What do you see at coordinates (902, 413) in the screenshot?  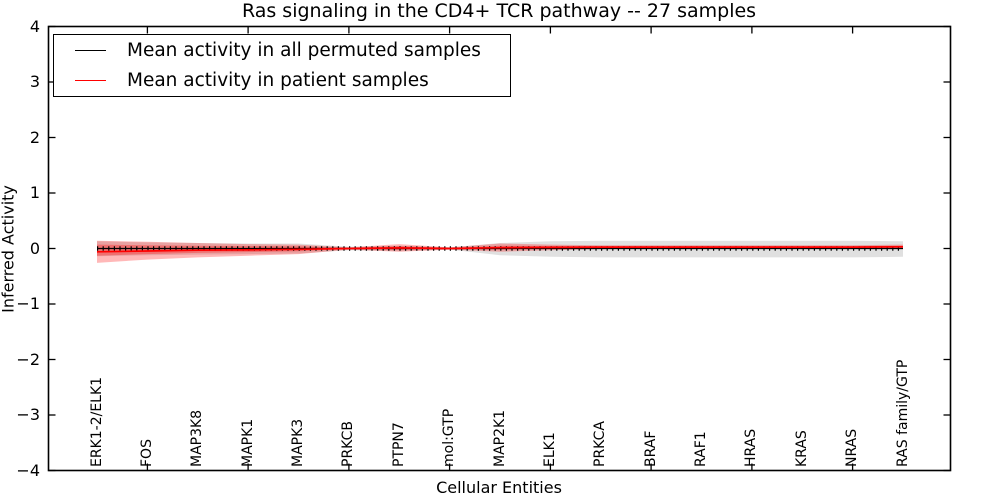 I see `x-tick-label: RAS family/GTP` at bounding box center [902, 413].